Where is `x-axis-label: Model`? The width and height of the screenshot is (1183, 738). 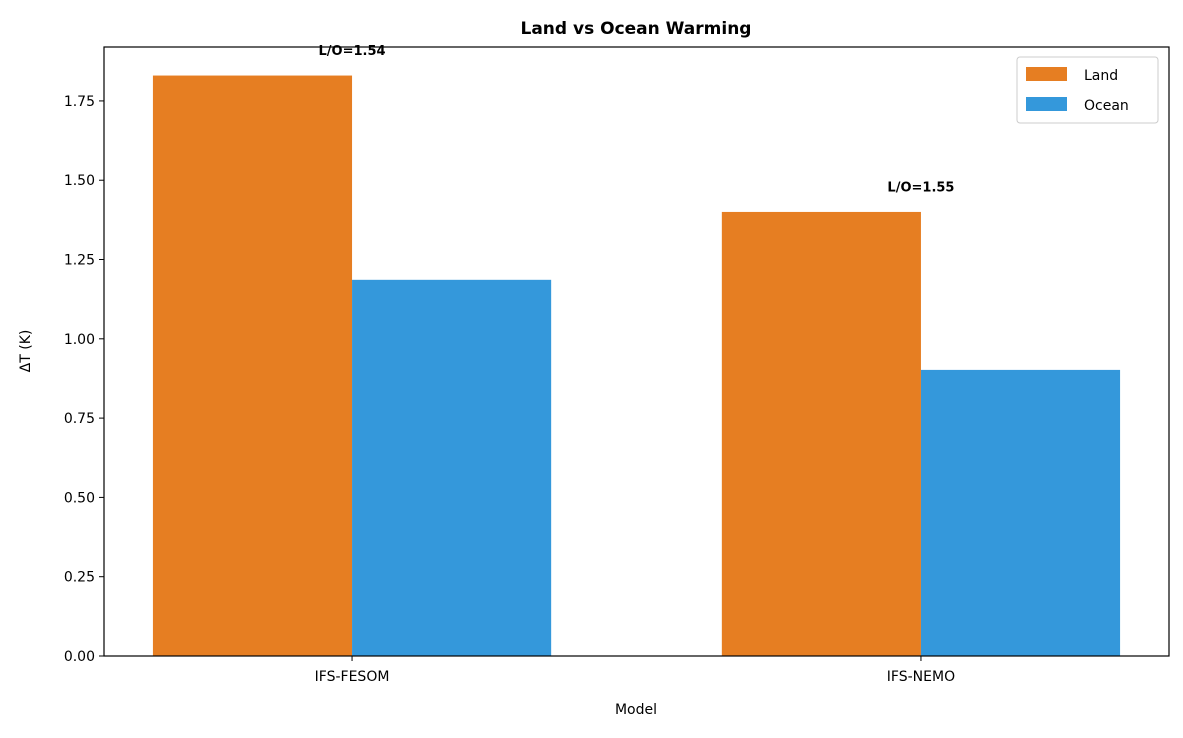 x-axis-label: Model is located at coordinates (636, 710).